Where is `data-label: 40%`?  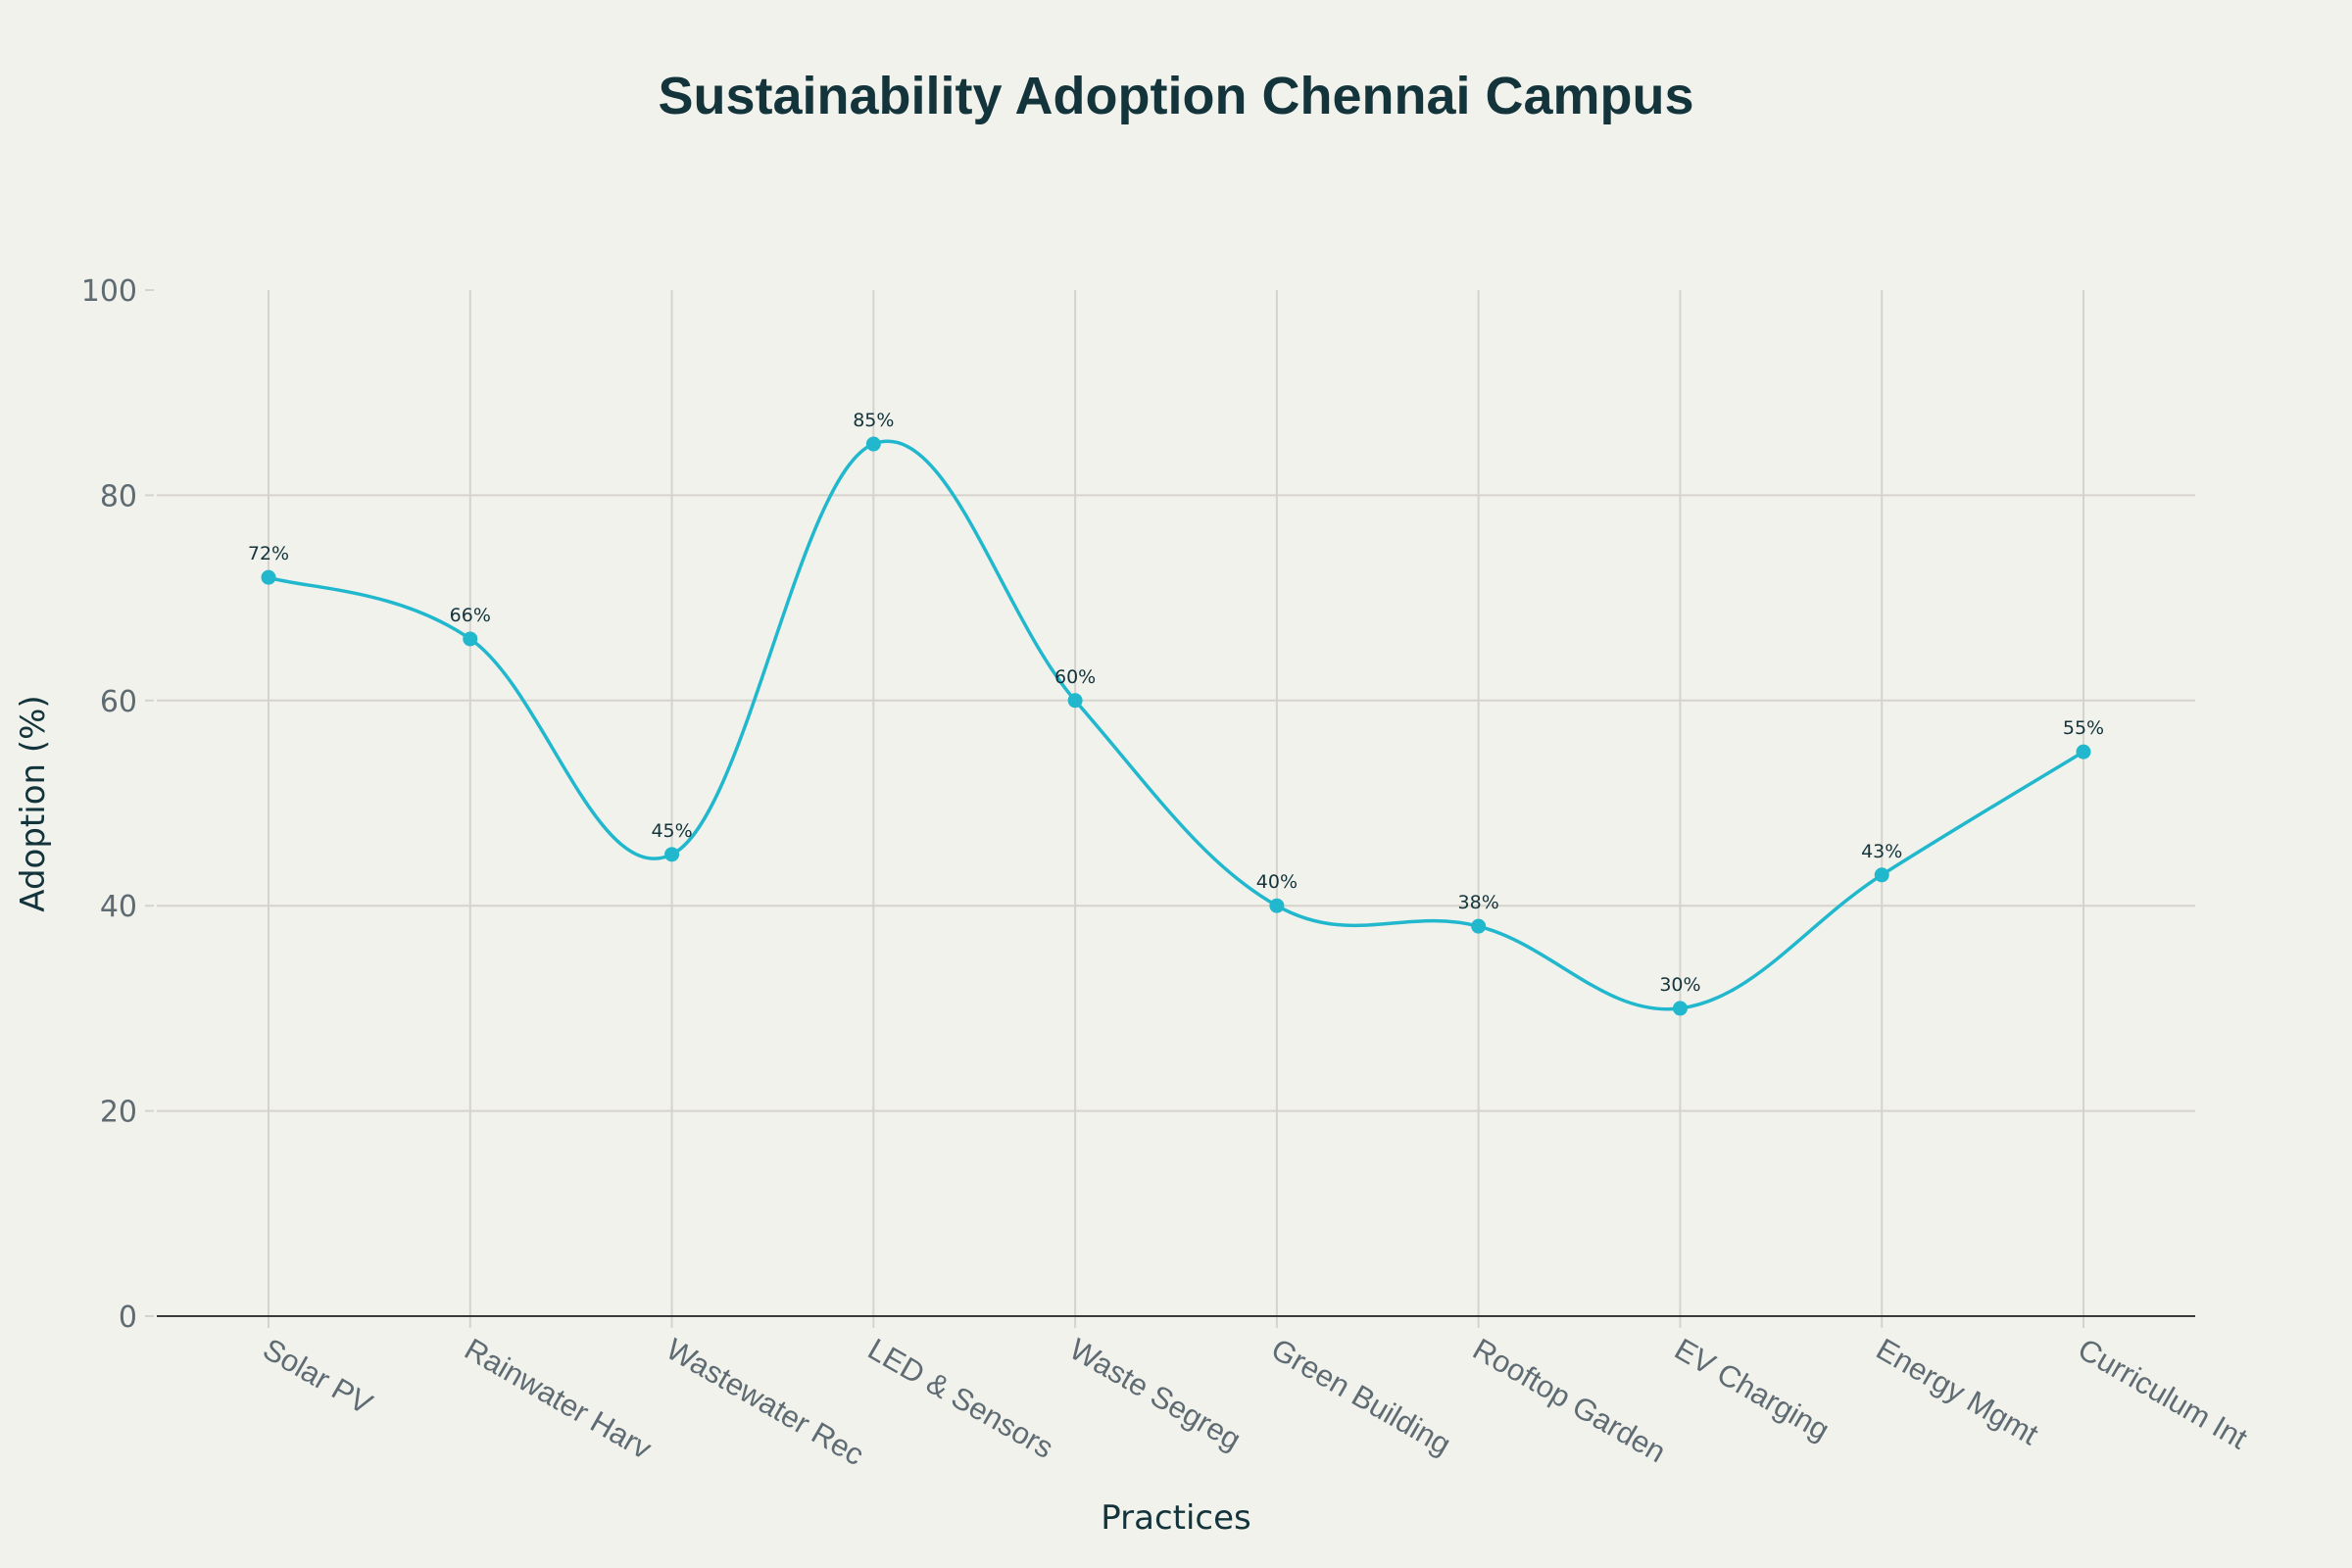 data-label: 40% is located at coordinates (1277, 882).